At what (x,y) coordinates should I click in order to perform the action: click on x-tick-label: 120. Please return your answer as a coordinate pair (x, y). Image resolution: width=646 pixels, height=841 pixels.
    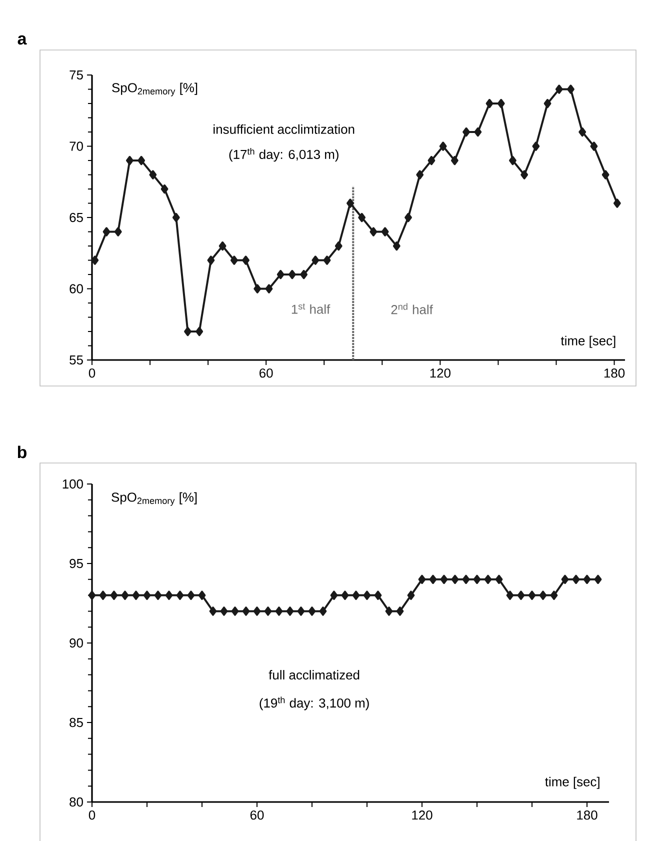
    Looking at the image, I should click on (440, 373).